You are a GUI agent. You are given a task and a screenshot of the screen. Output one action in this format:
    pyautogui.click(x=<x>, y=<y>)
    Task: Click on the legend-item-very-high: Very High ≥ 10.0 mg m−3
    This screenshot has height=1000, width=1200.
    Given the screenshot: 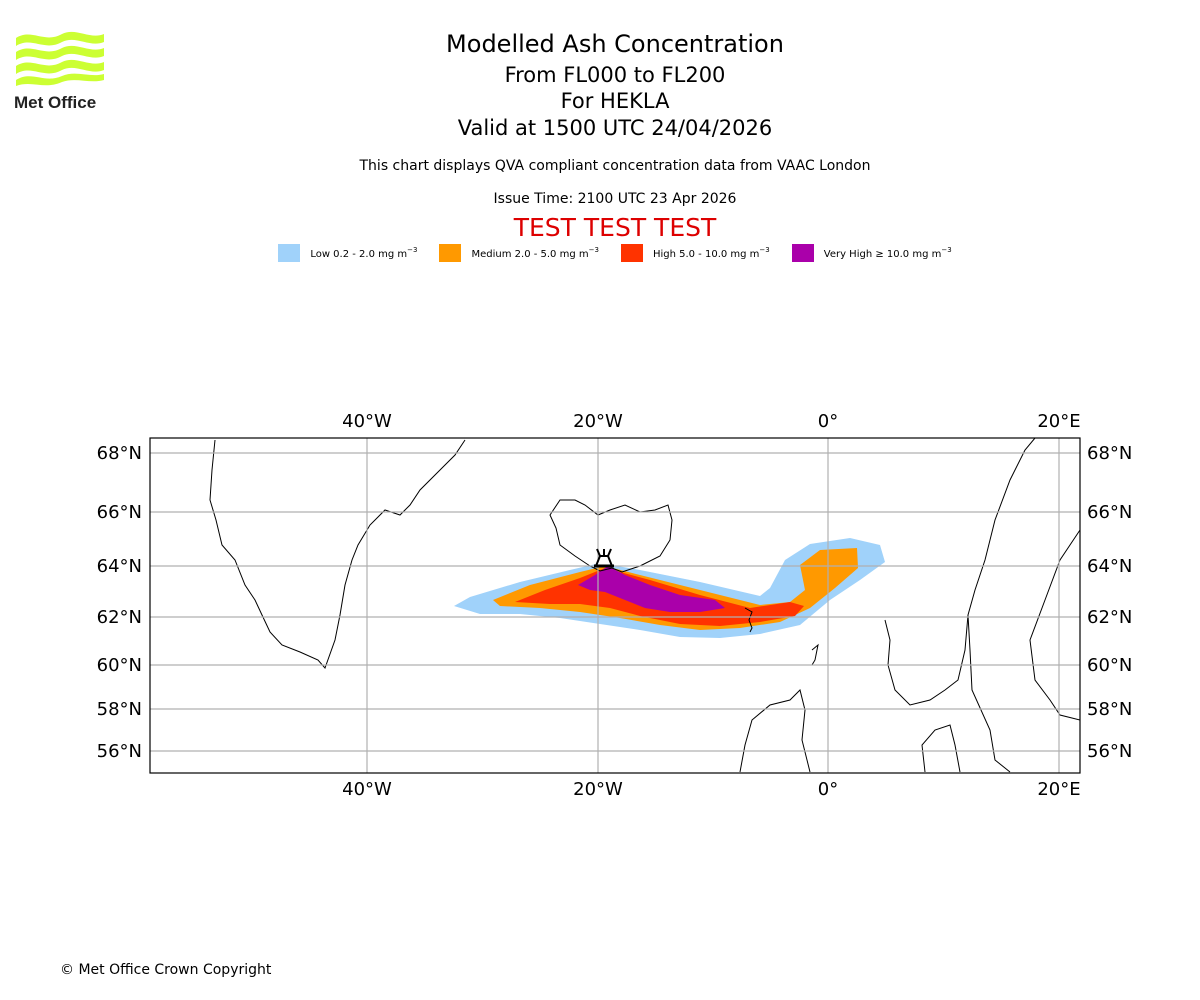 What is the action you would take?
    pyautogui.click(x=871, y=253)
    